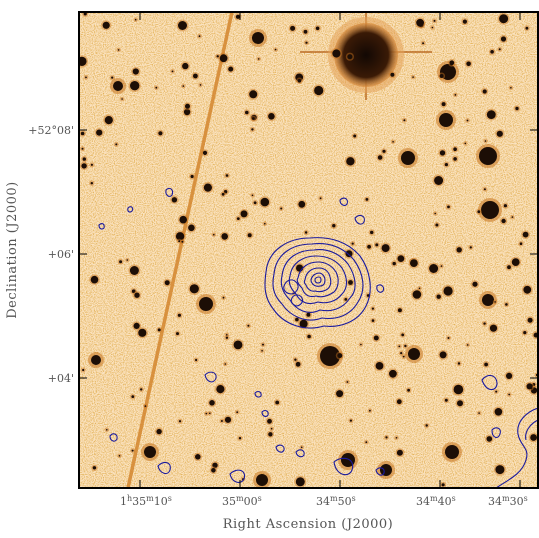 The height and width of the screenshot is (538, 539). Describe the element at coordinates (12, 250) in the screenshot. I see `y-axis-title: Declination (J2000)` at that location.